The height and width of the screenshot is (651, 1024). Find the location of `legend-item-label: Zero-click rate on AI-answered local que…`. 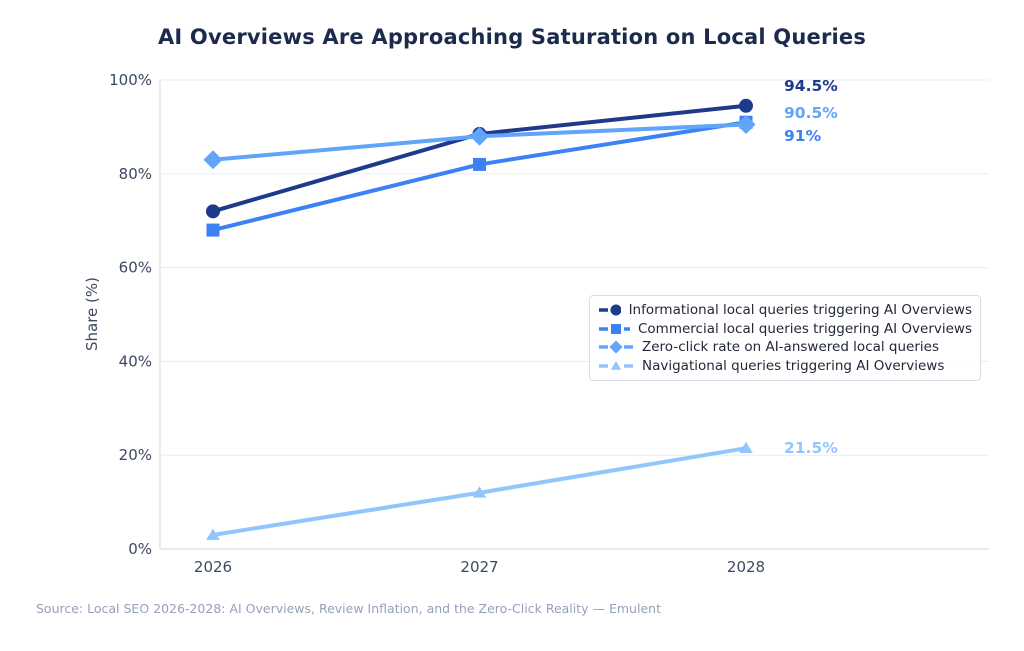

legend-item-label: Zero-click rate on AI-answered local que… is located at coordinates (790, 347).